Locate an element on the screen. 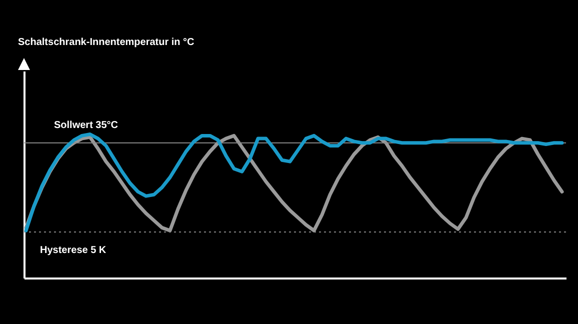 This screenshot has height=324, width=578. text: Schaltschrank-Innentemperatur in °C is located at coordinates (106, 42).